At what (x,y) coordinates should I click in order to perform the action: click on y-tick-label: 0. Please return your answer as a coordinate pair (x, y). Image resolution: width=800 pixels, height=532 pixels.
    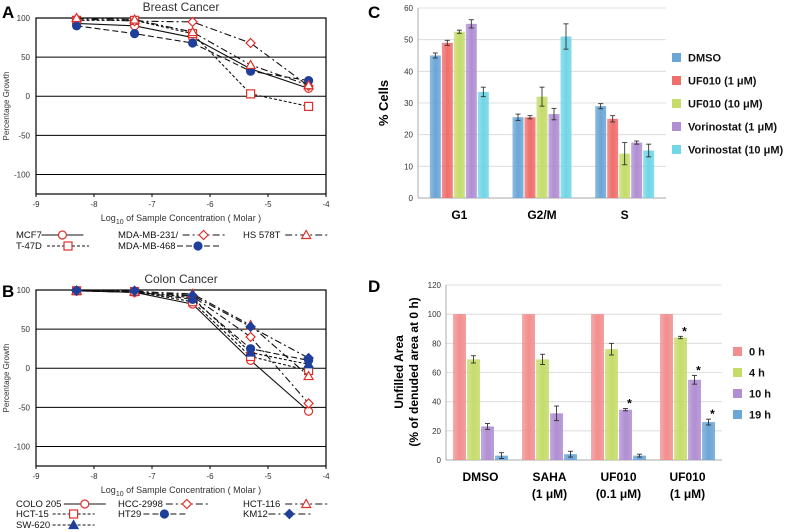
    Looking at the image, I should click on (411, 198).